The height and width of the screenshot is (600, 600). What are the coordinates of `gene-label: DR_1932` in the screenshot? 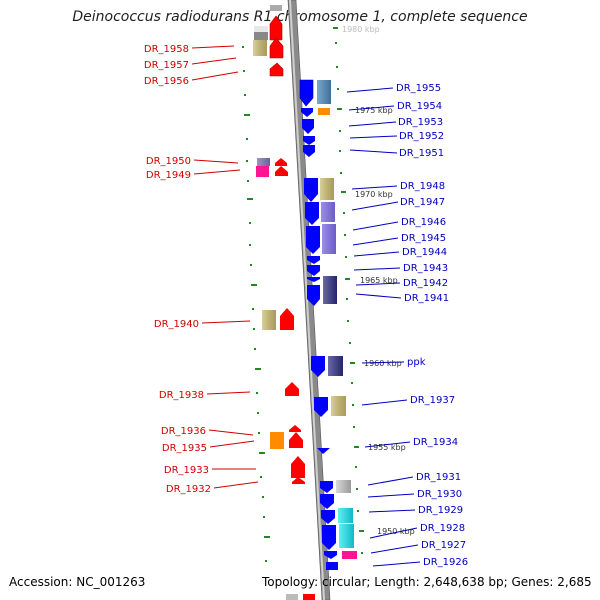 It's located at (188, 489).